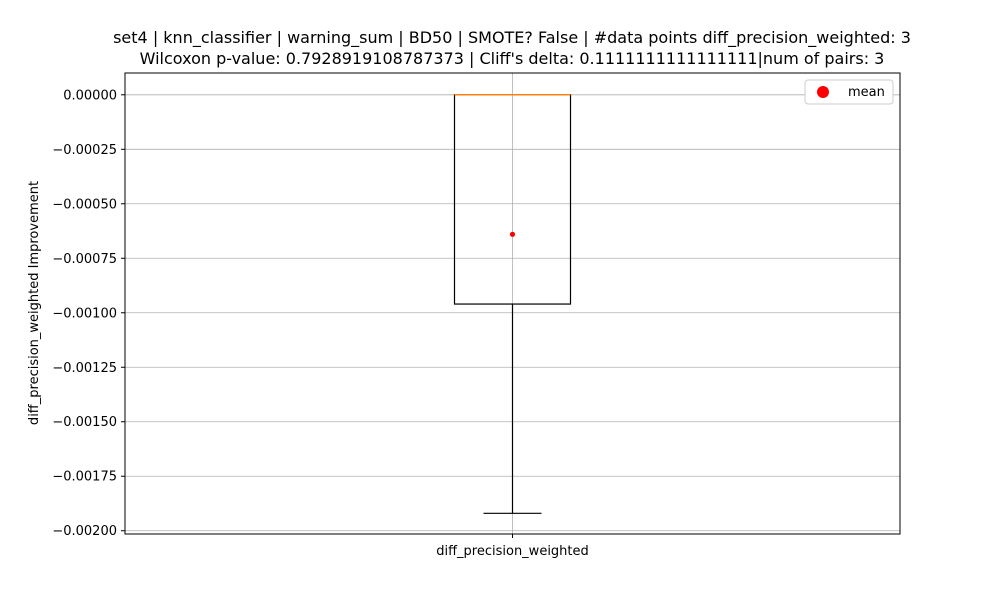 This screenshot has height=600, width=1000. What do you see at coordinates (84, 313) in the screenshot?
I see `y-tick-label: −0.00100` at bounding box center [84, 313].